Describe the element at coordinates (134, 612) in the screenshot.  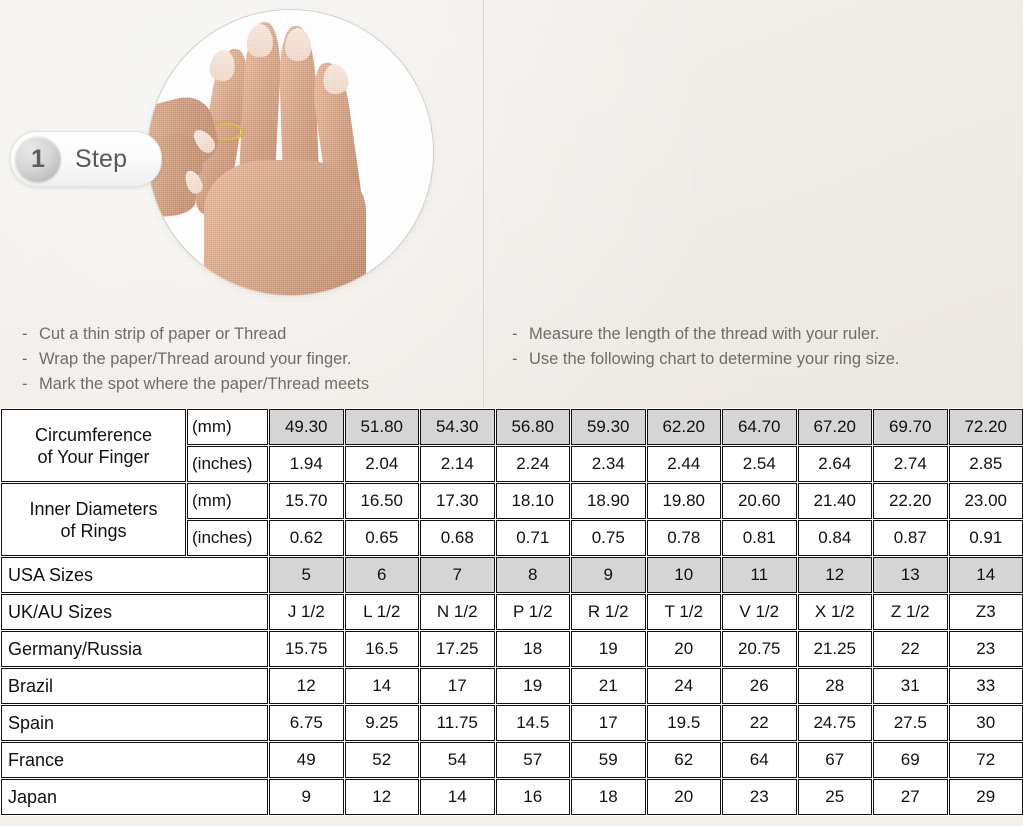
I see `row-label-uk-au: UK/AU Sizes` at that location.